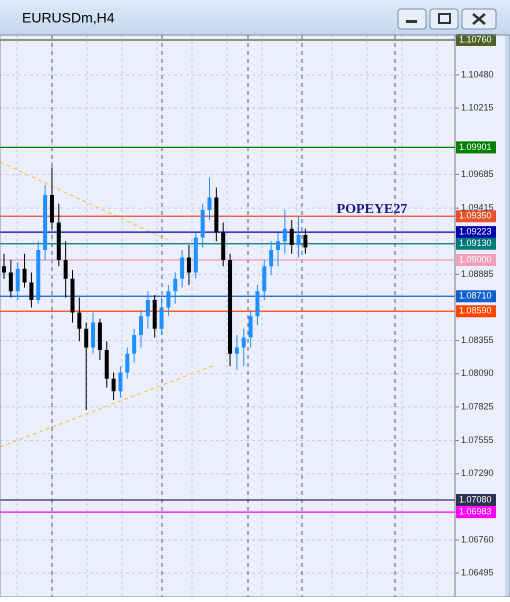  I want to click on level-label: 1.10760, so click(475, 39).